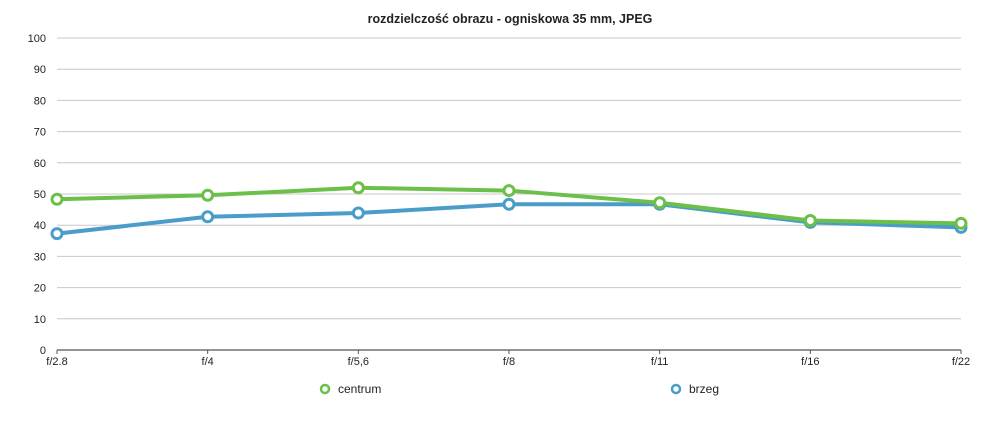 The height and width of the screenshot is (428, 1000). What do you see at coordinates (208, 362) in the screenshot?
I see `x-tick-label: f/4` at bounding box center [208, 362].